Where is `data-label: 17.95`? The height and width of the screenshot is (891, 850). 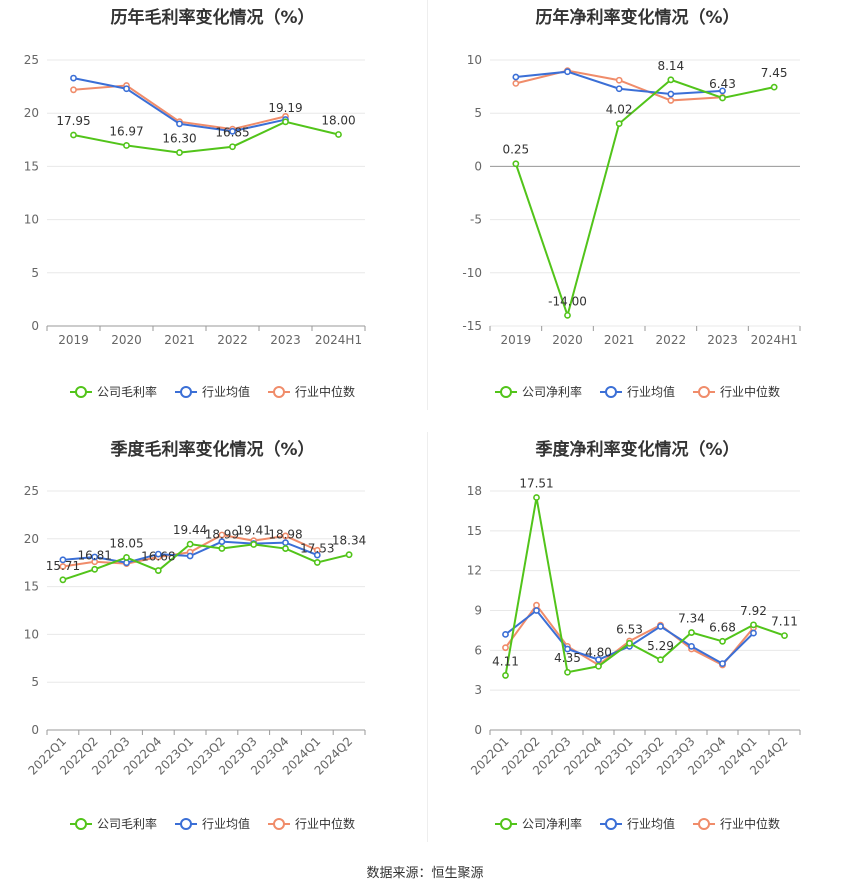
data-label: 17.95 is located at coordinates (73, 121).